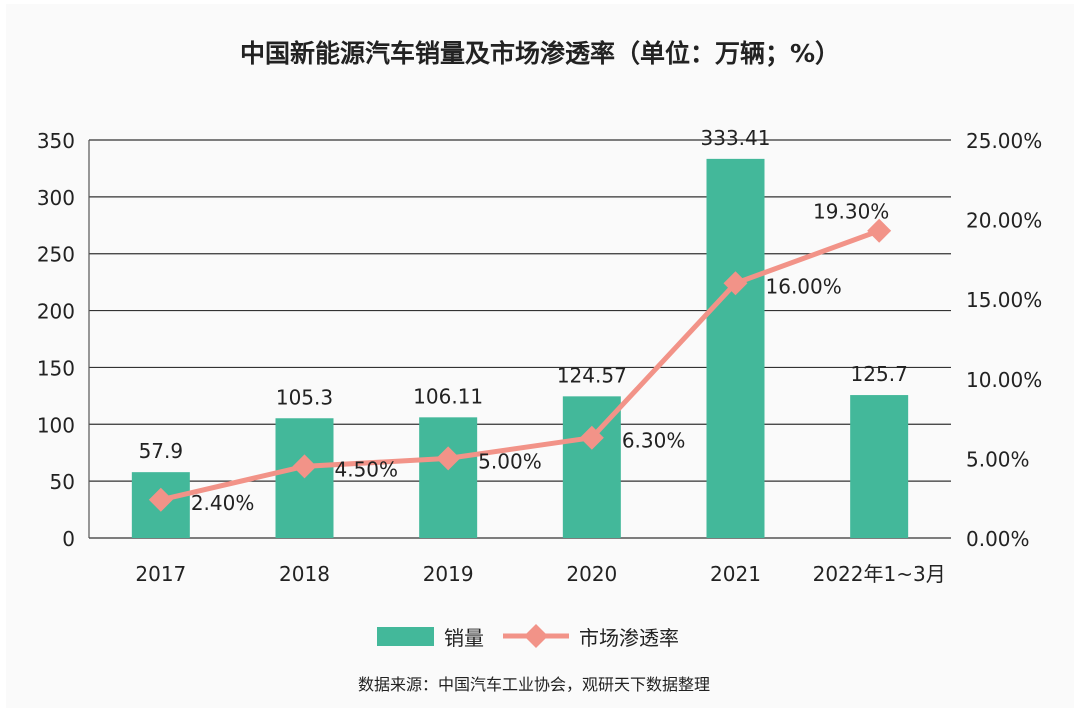 This screenshot has width=1080, height=712. I want to click on line-data-label: 5.00%, so click(510, 461).